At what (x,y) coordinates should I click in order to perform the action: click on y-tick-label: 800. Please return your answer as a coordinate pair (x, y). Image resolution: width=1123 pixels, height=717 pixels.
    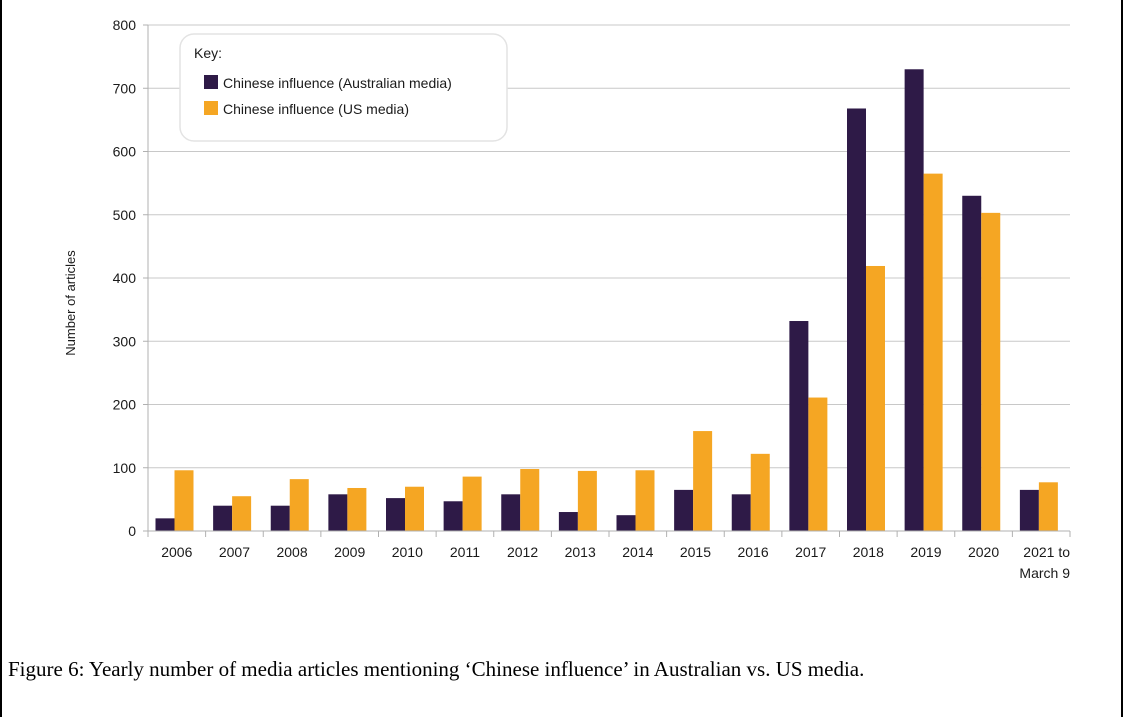
    Looking at the image, I should click on (125, 25).